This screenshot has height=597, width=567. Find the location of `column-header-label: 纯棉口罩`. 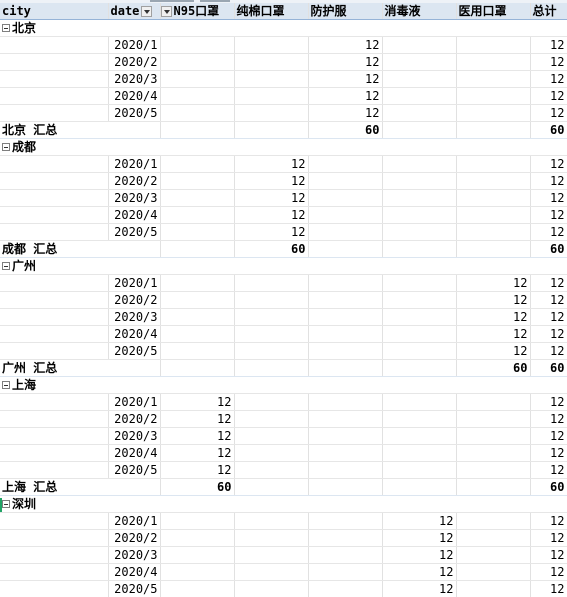

column-header-label: 纯棉口罩 is located at coordinates (260, 11).